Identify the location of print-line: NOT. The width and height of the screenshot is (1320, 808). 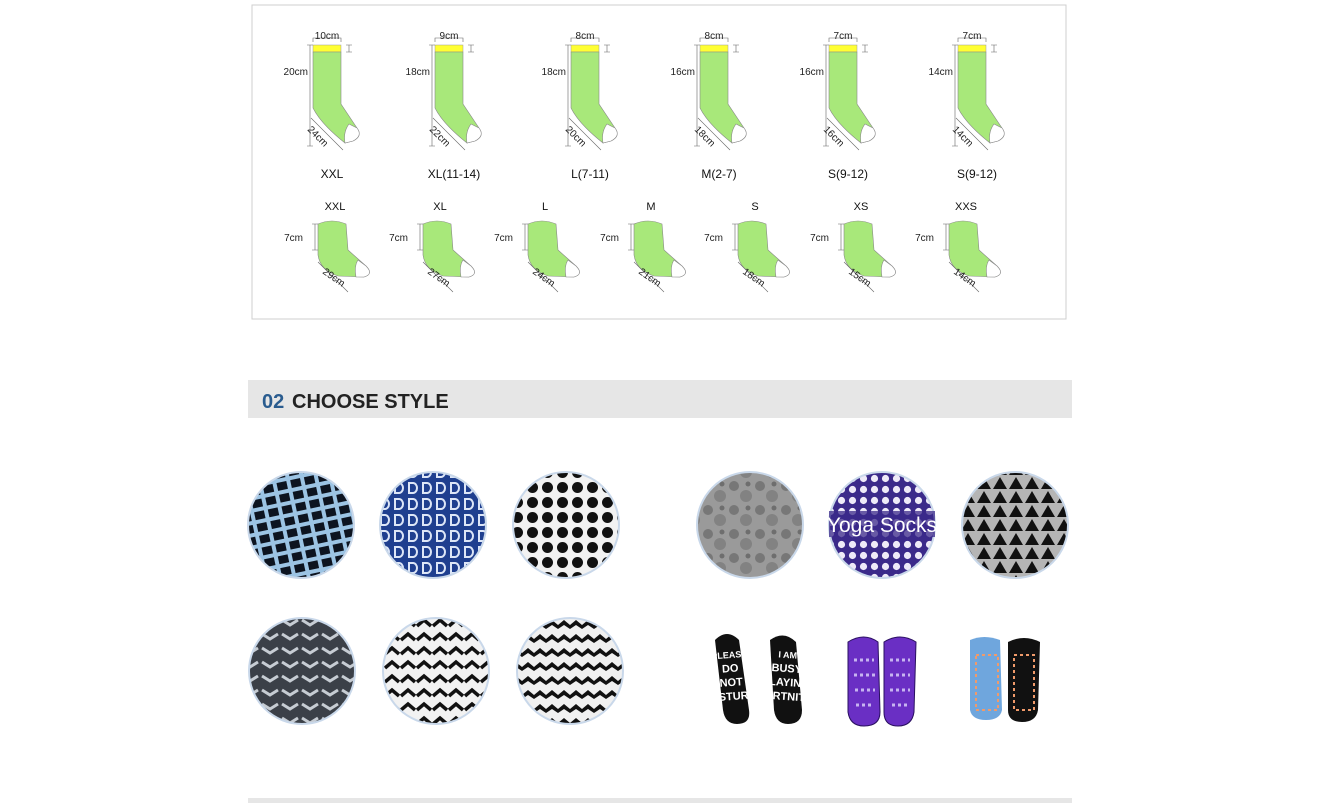
(731, 683).